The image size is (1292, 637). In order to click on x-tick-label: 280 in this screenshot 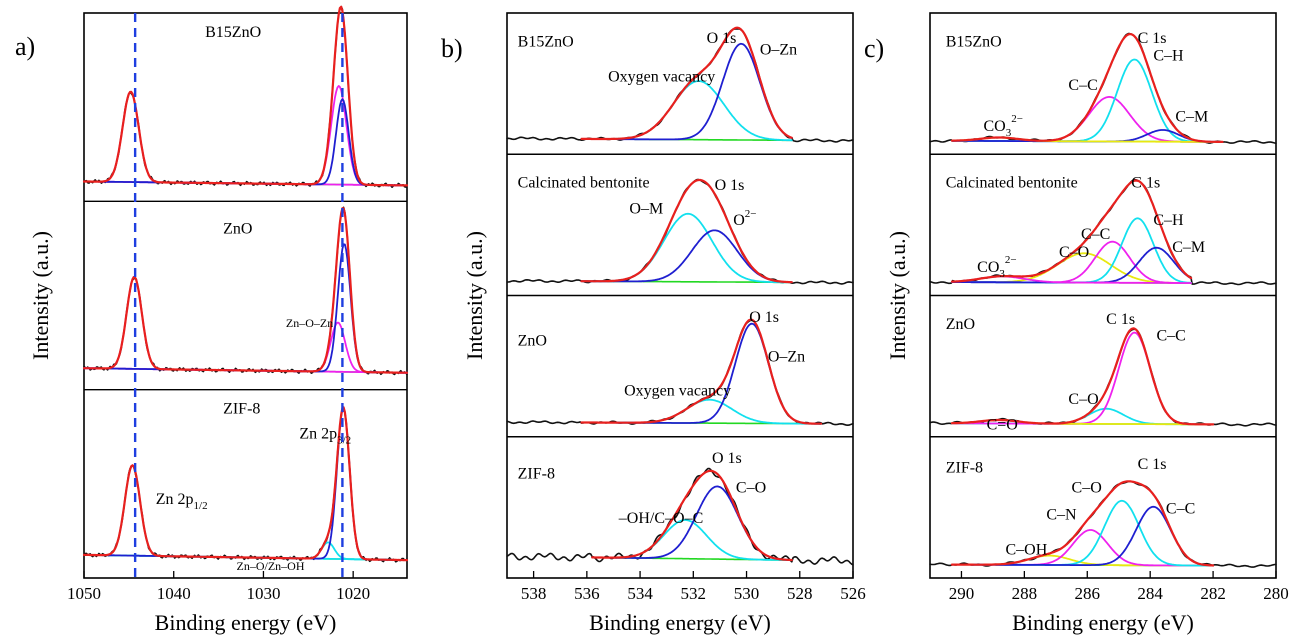, I will do `click(1276, 593)`.